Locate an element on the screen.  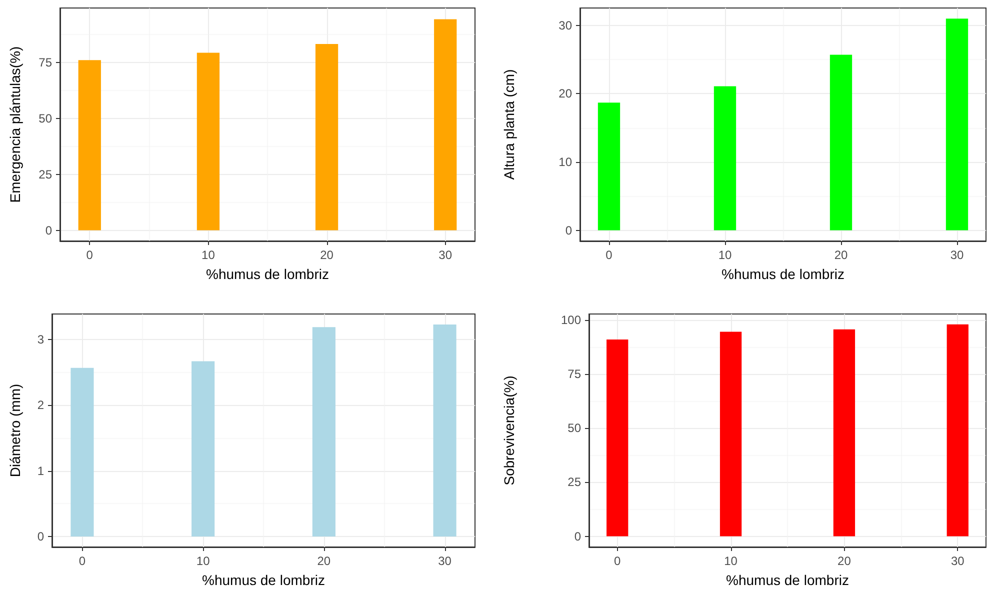
y-axis-title: Diámetro (mm) is located at coordinates (15, 431).